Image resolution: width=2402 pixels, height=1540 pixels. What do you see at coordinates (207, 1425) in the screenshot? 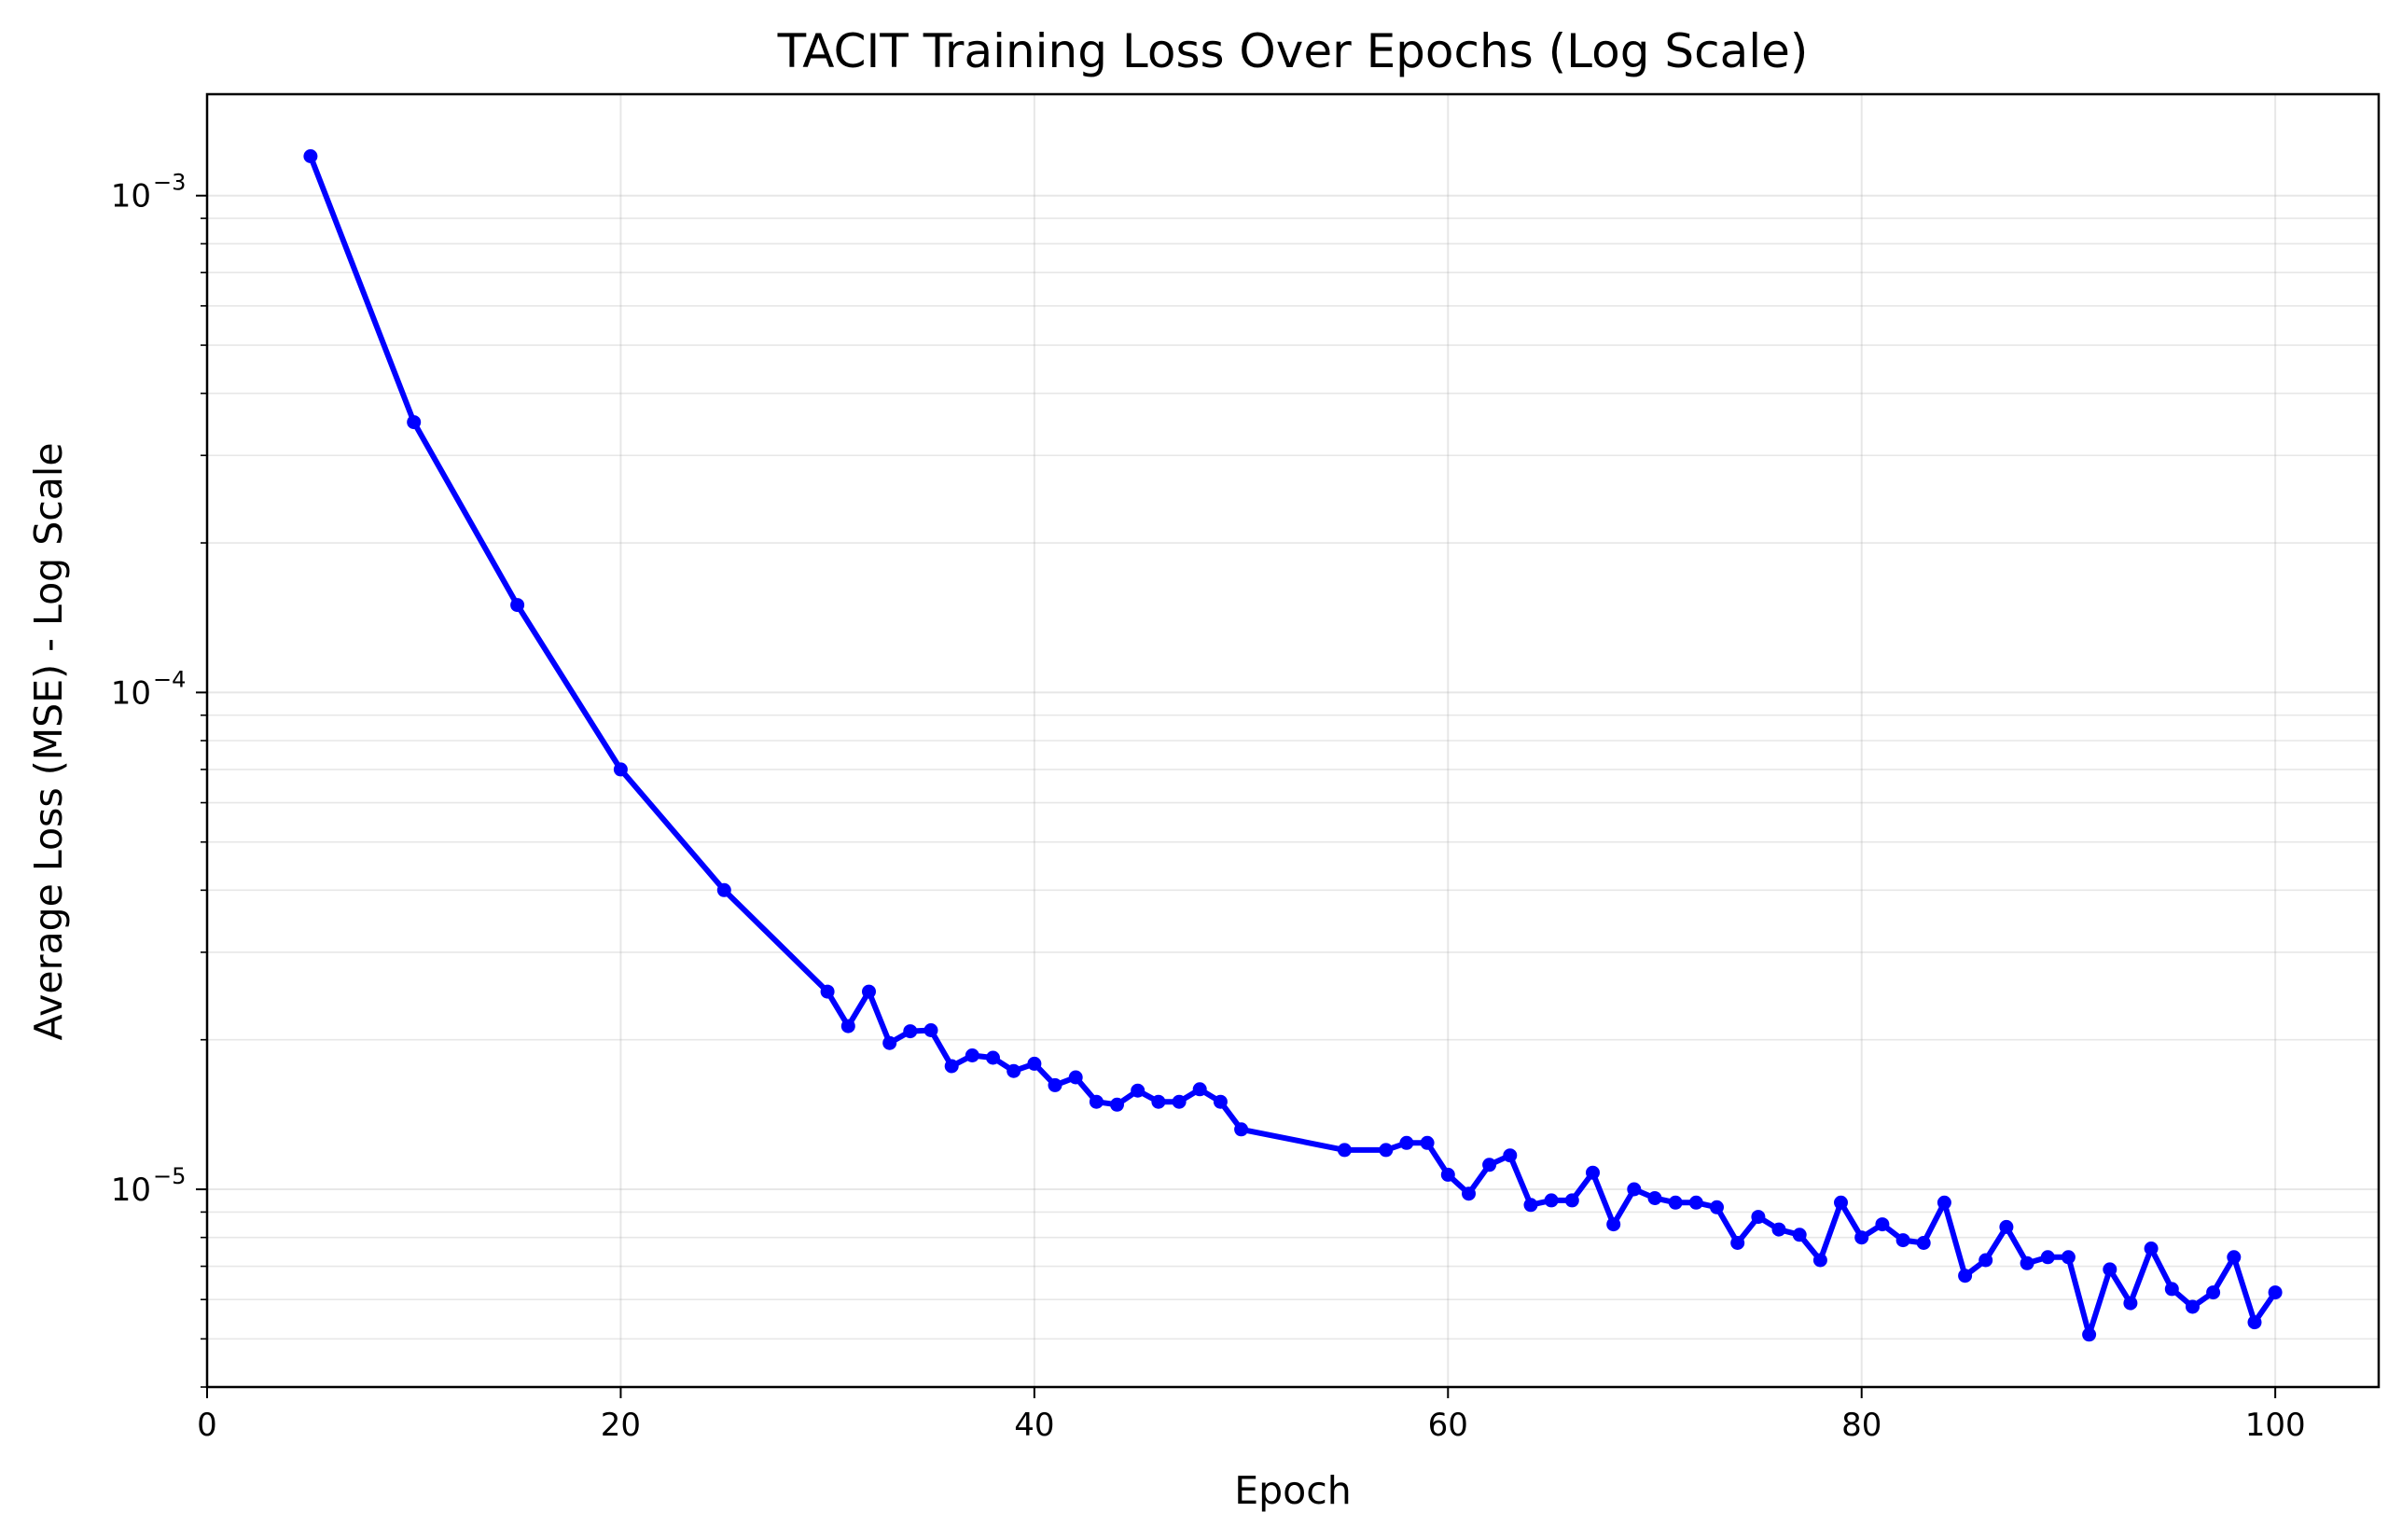
I see `x-tick-label: 0` at bounding box center [207, 1425].